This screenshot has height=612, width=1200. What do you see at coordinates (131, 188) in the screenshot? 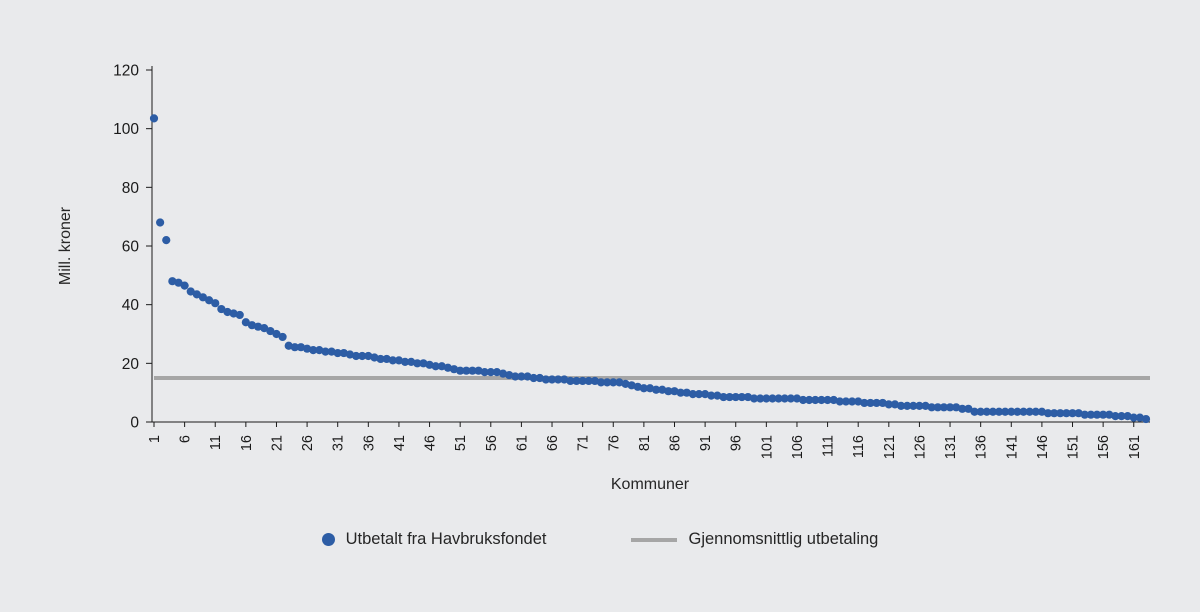
I see `svg-text: 80` at bounding box center [131, 188].